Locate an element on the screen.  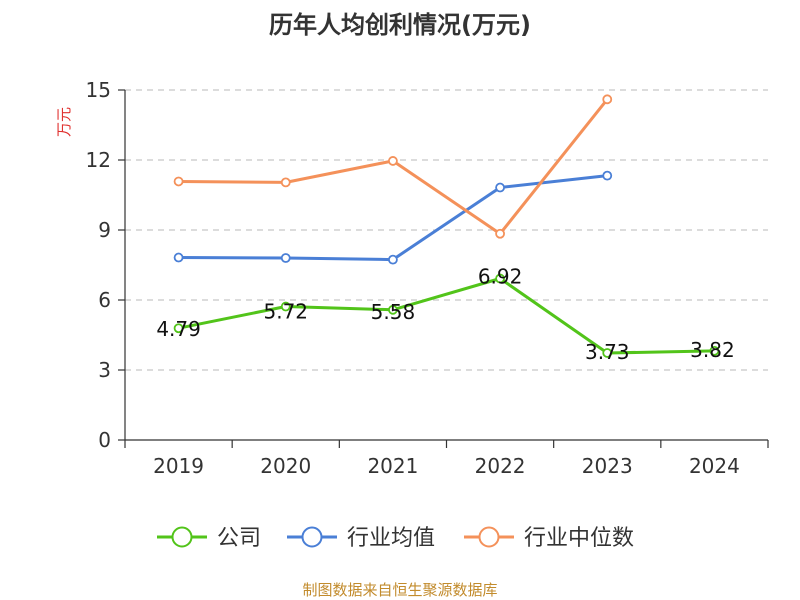
y-tick-label: 3 is located at coordinates (104, 370).